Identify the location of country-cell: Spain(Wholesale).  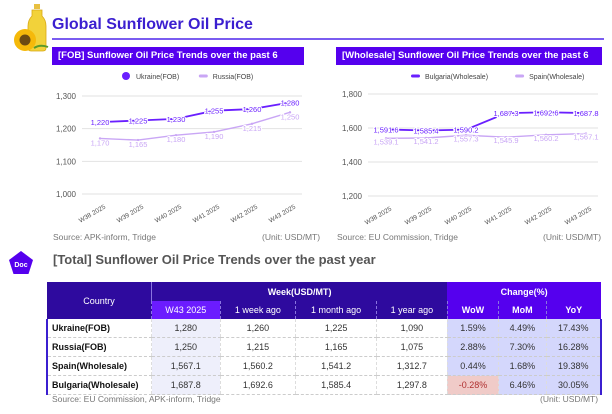
(99, 366).